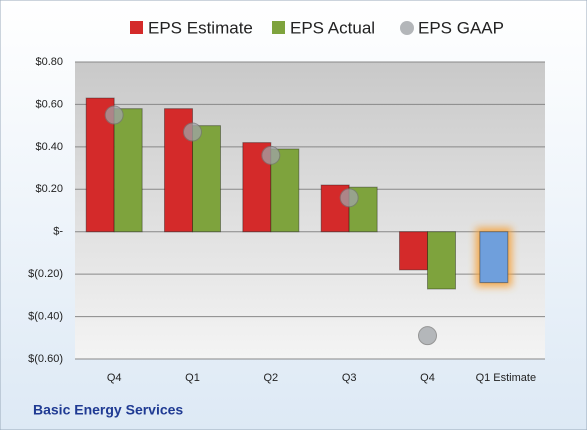 Image resolution: width=587 pixels, height=430 pixels. I want to click on legend-label: EPS Actual, so click(332, 27).